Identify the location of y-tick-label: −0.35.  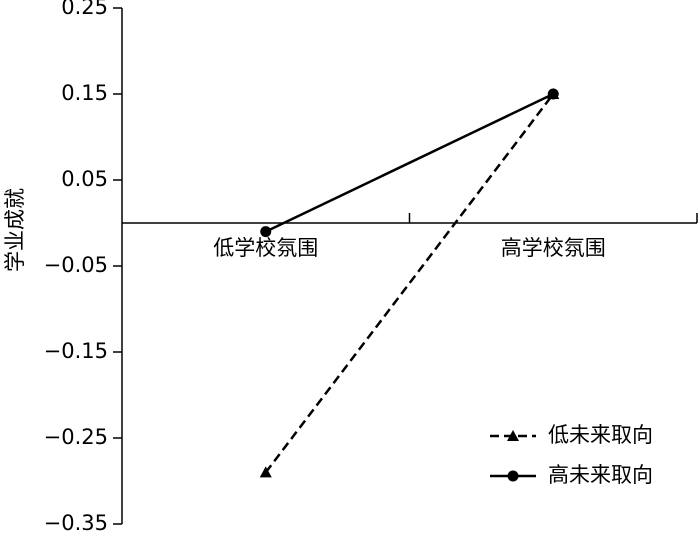
(76, 523).